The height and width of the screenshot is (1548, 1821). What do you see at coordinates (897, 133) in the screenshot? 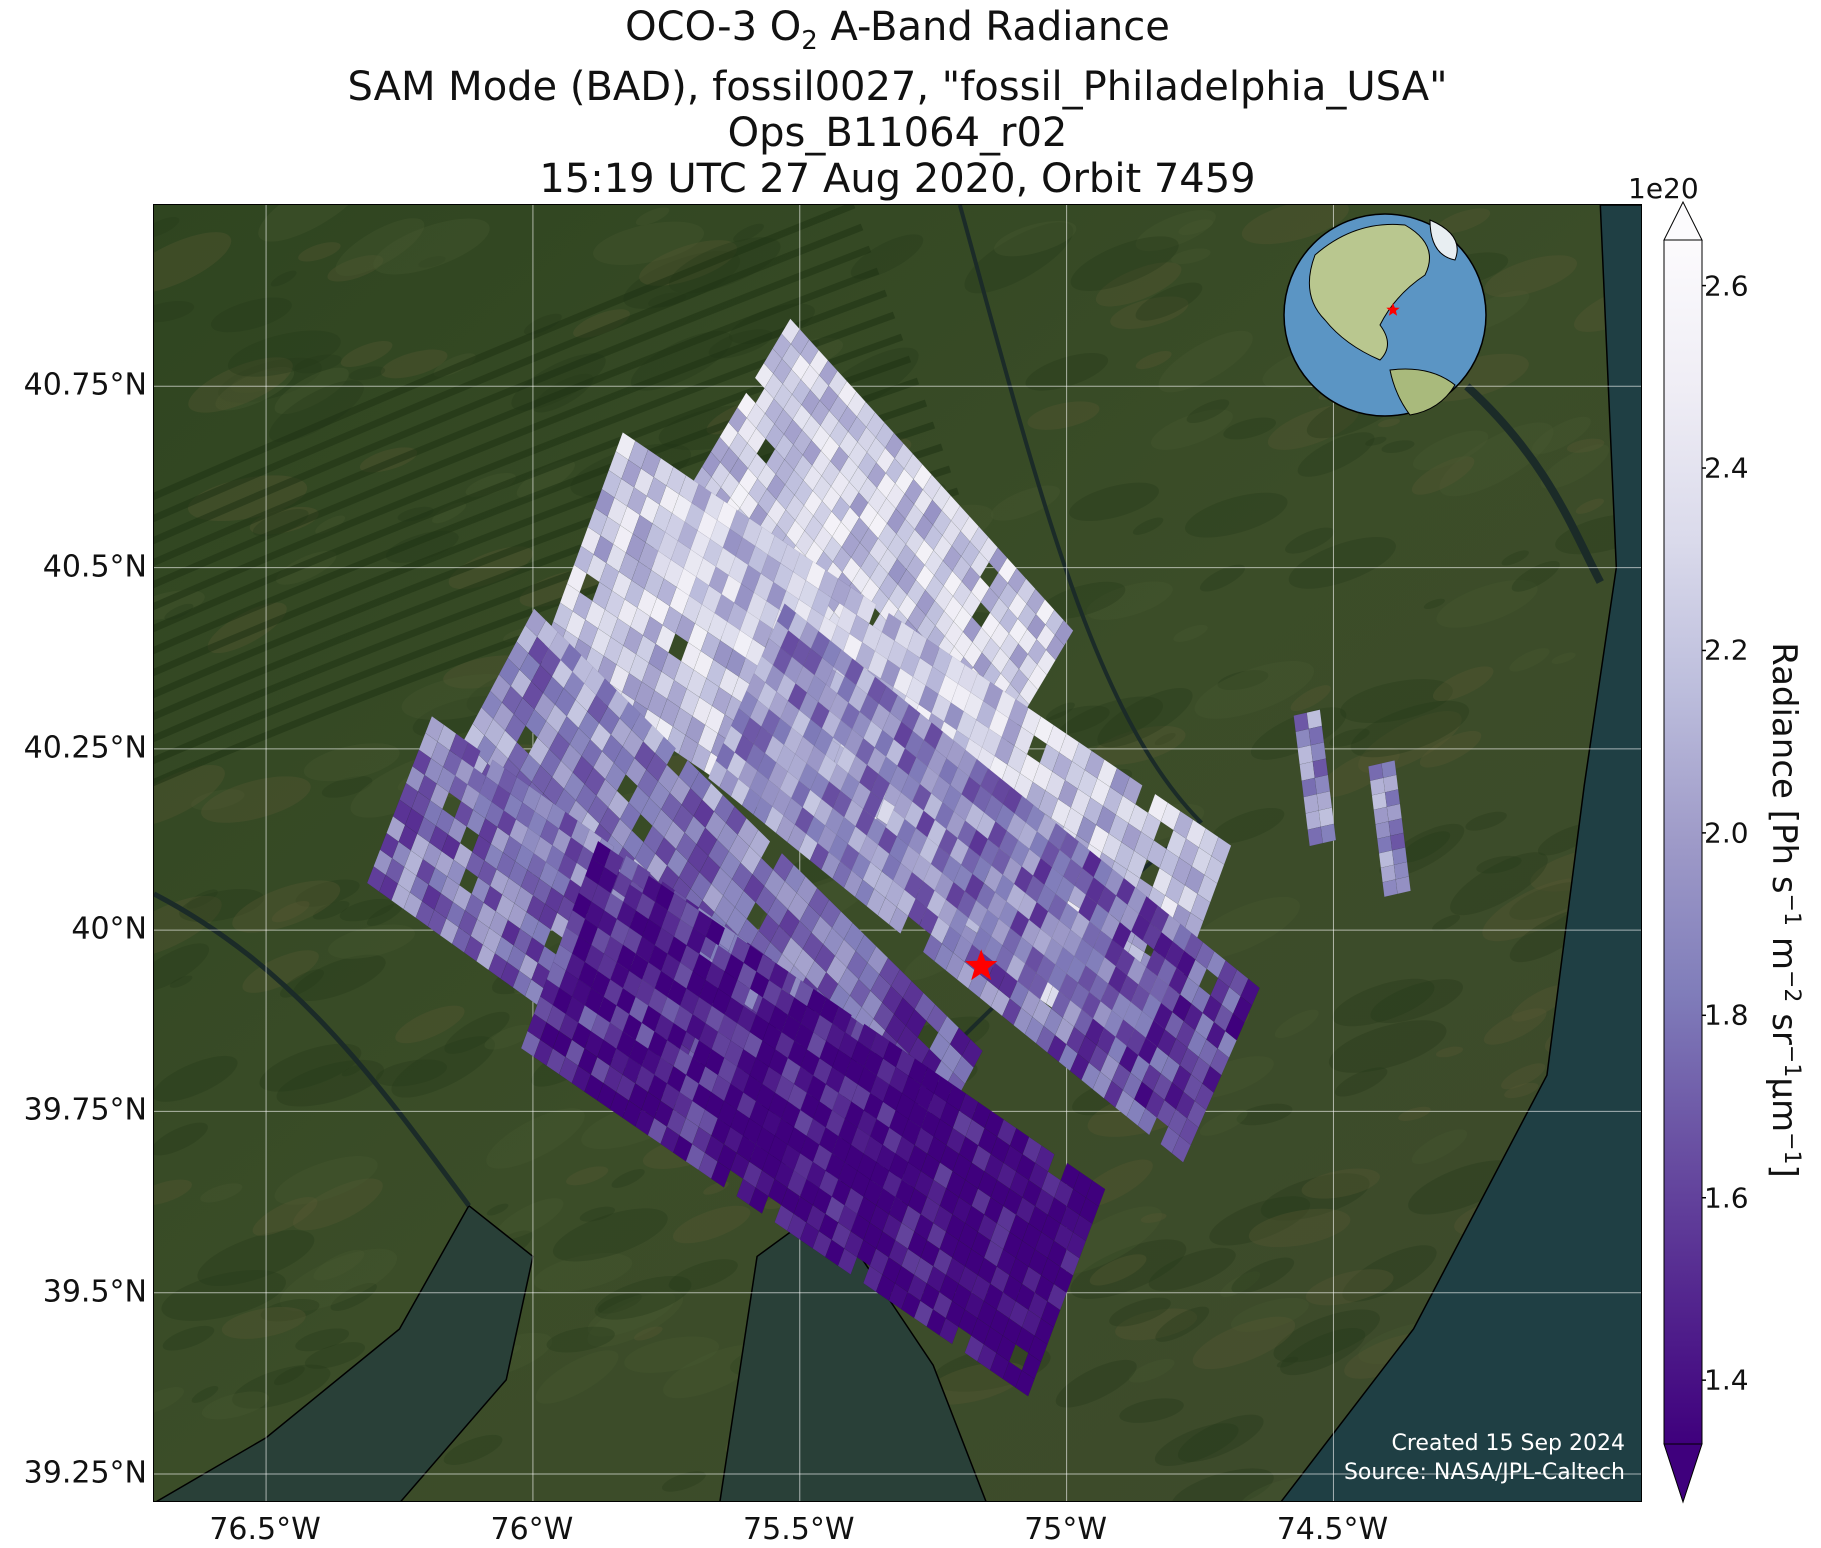
I see `title-line-3: Ops_B11064_r02` at bounding box center [897, 133].